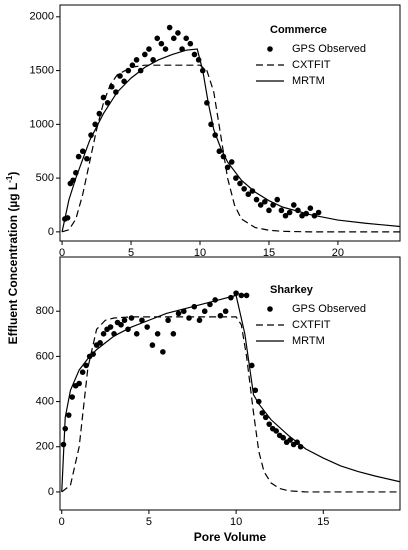 This screenshot has height=550, width=408. What do you see at coordinates (308, 341) in the screenshot?
I see `legend-label: MRTM` at bounding box center [308, 341].